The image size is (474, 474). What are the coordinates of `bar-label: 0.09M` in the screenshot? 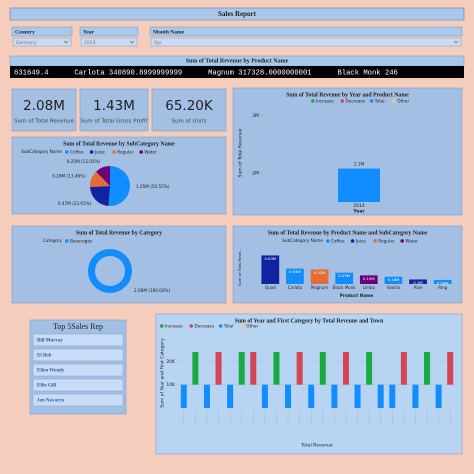 It's located at (443, 282).